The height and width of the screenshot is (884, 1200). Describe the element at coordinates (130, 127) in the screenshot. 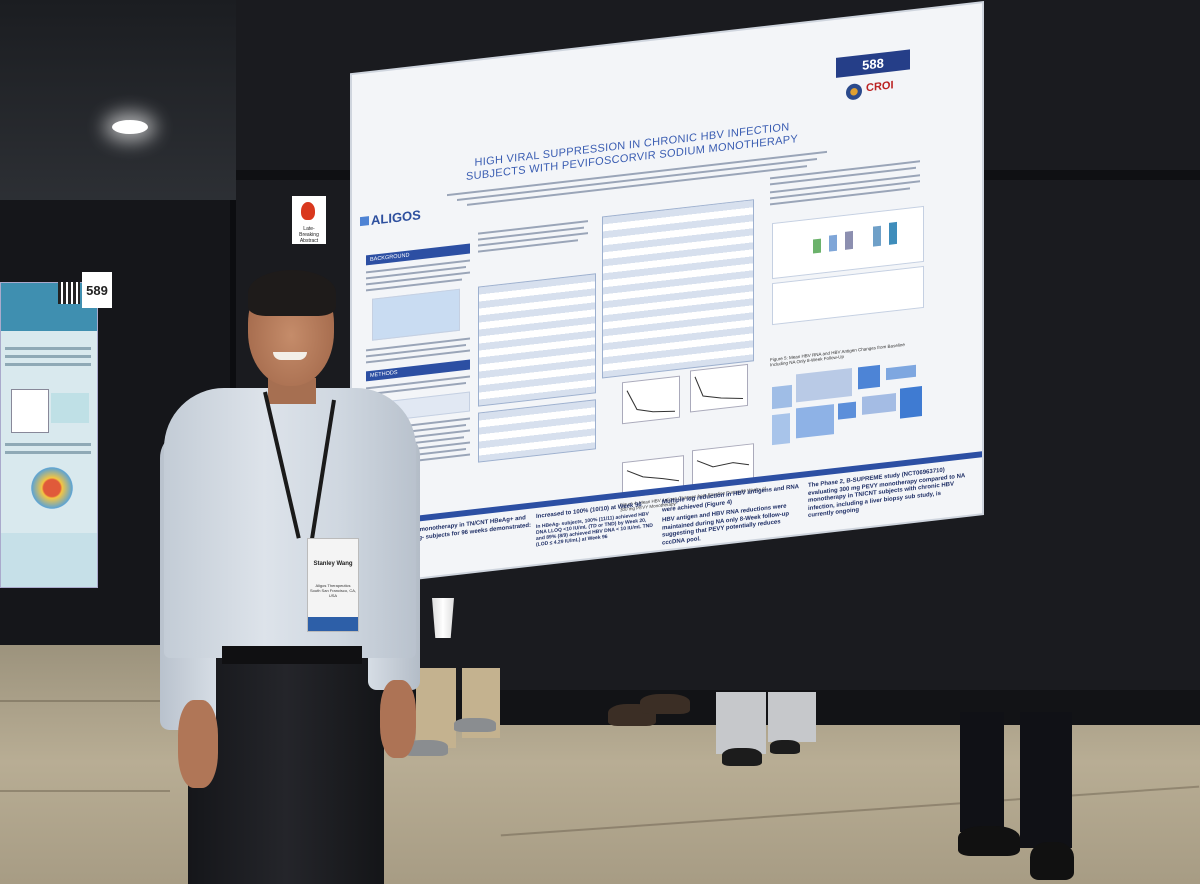

I see `ceiling-light` at that location.